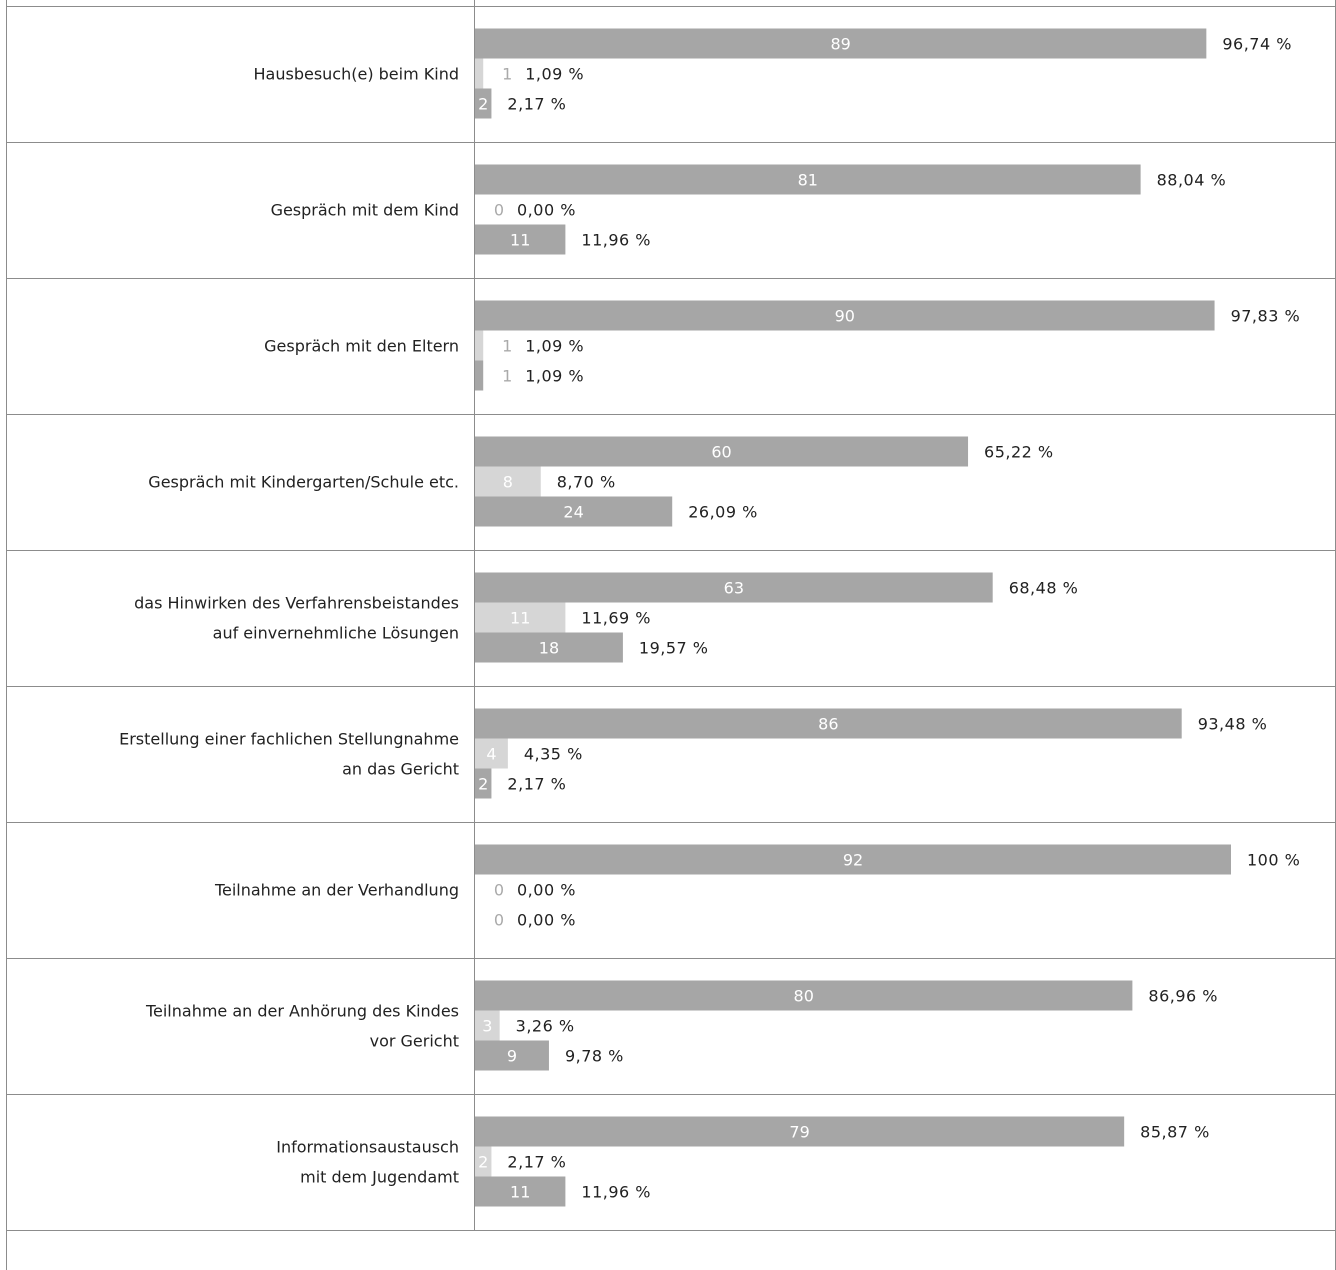 The height and width of the screenshot is (1270, 1336). Describe the element at coordinates (723, 512) in the screenshot. I see `bar-percent-label: 26,09 %` at that location.